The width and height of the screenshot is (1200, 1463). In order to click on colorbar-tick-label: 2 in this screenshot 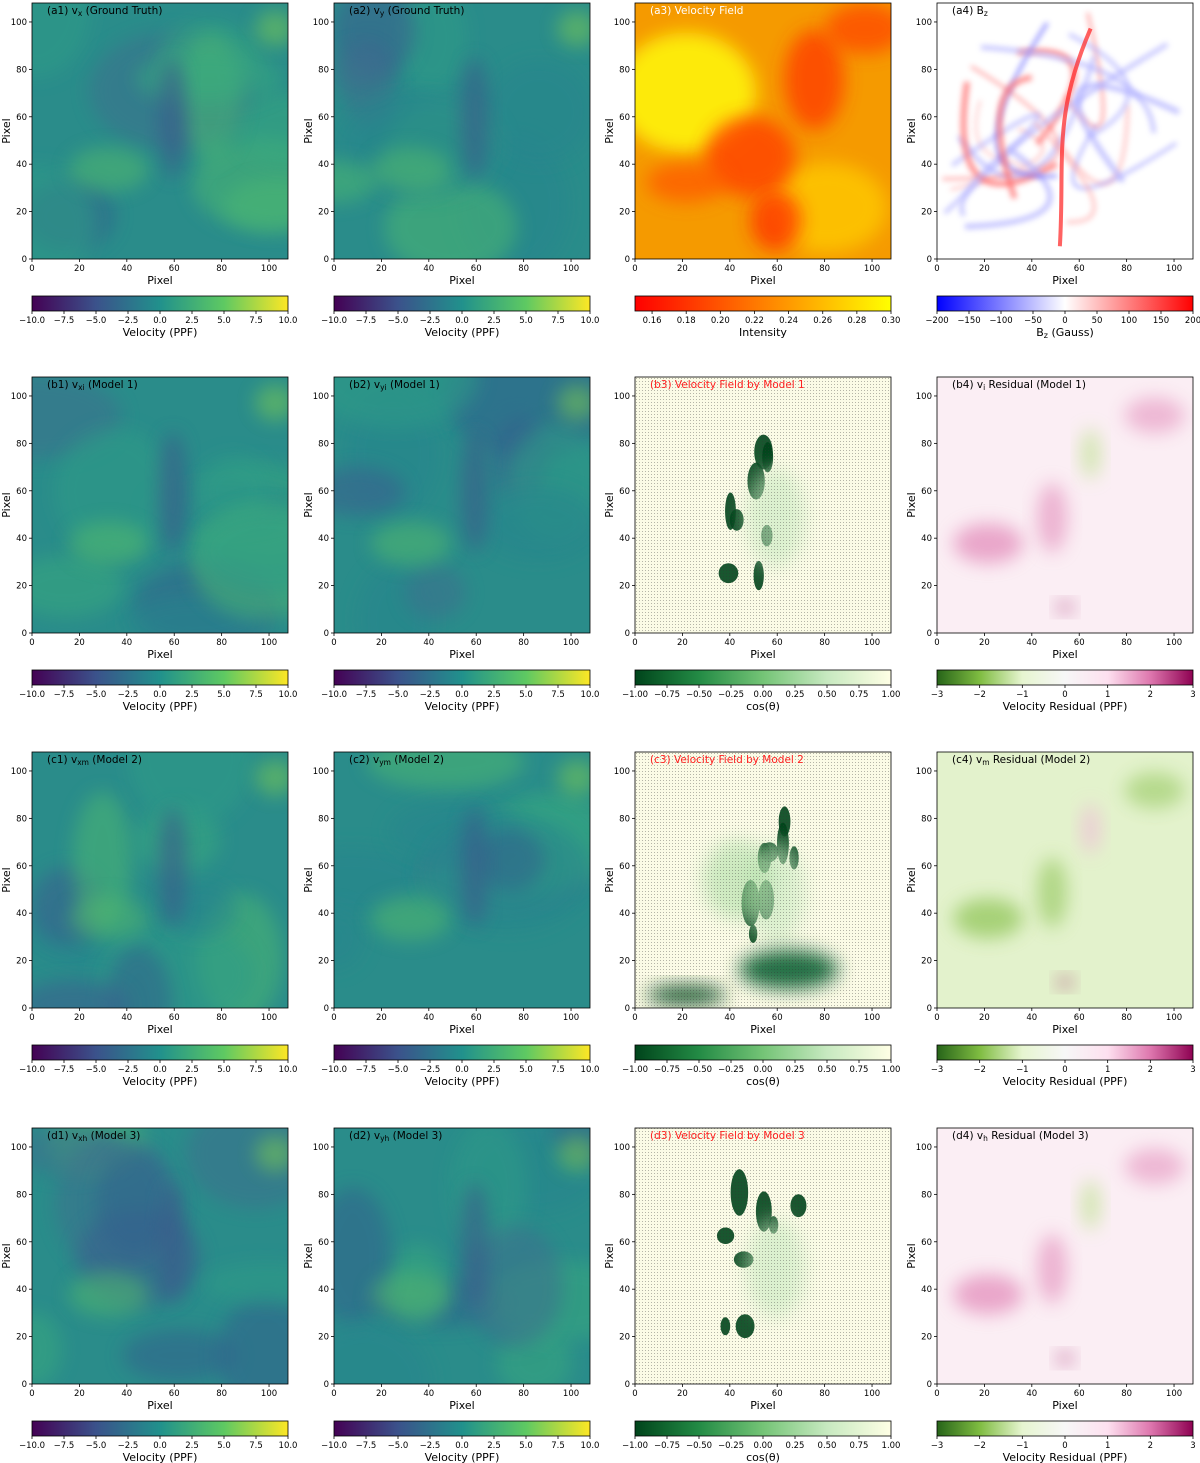, I will do `click(1150, 1070)`.